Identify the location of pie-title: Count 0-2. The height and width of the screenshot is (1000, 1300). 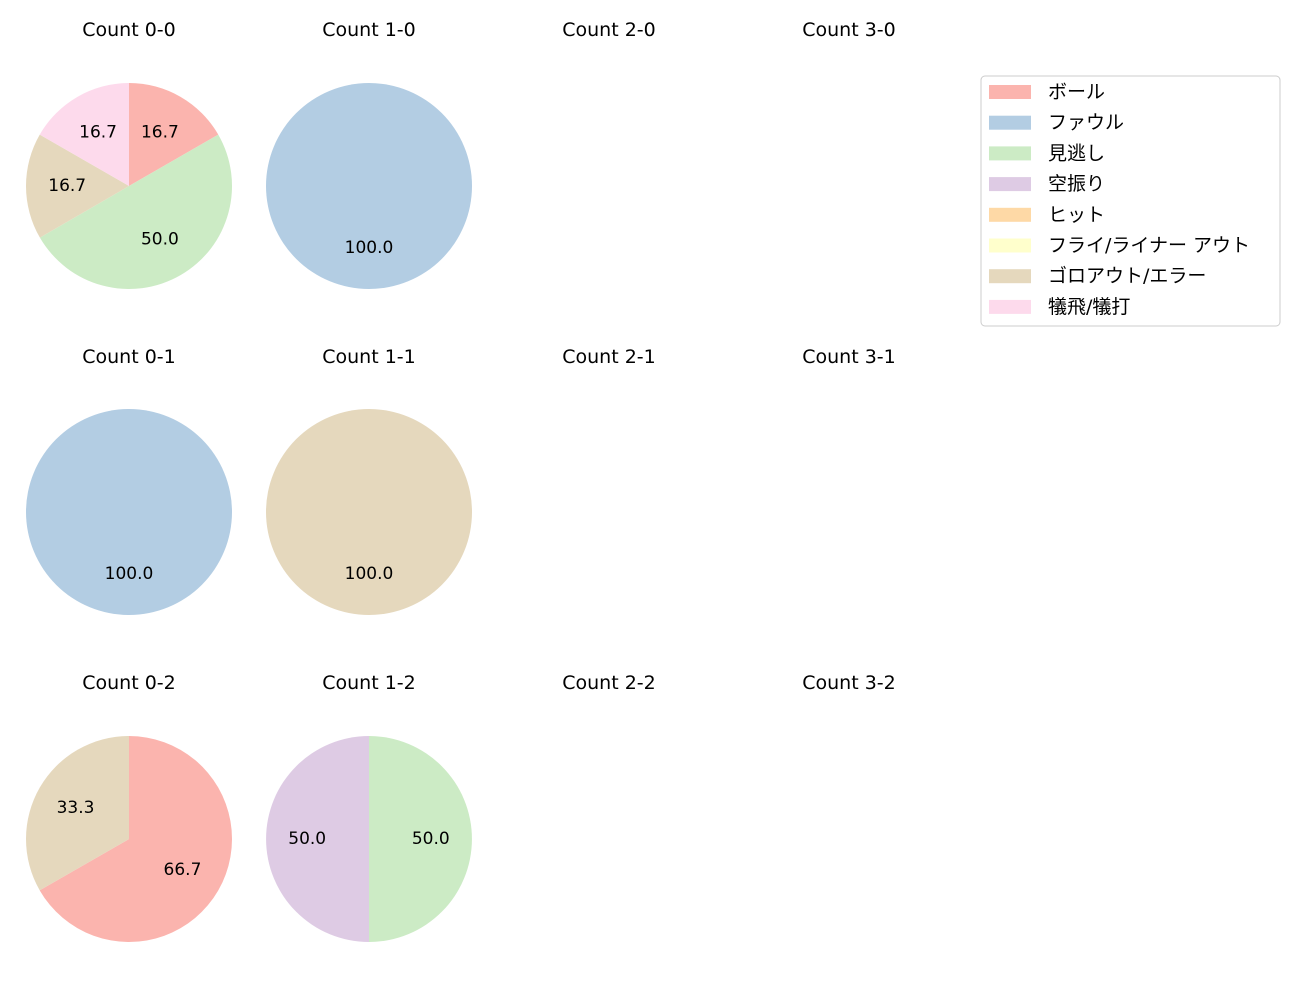
(129, 683).